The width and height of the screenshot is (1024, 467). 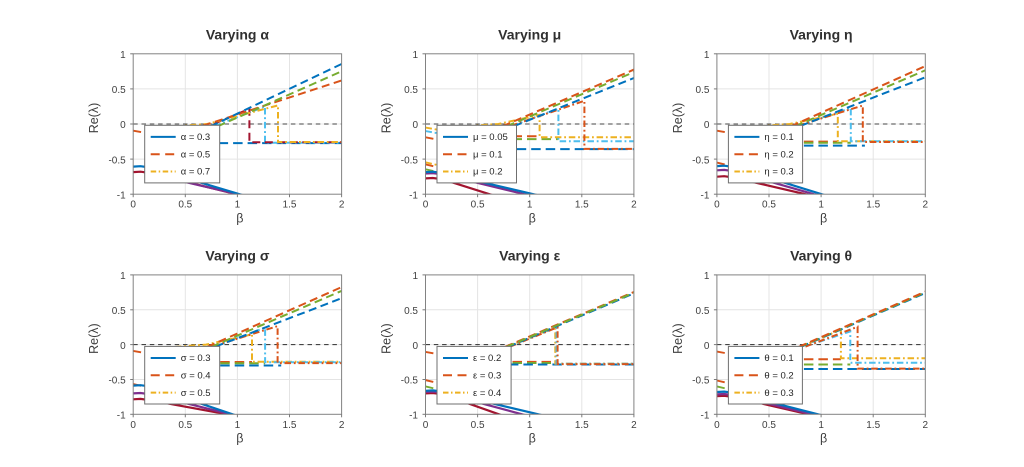 What do you see at coordinates (821, 255) in the screenshot?
I see `svg-text: Varying θ` at bounding box center [821, 255].